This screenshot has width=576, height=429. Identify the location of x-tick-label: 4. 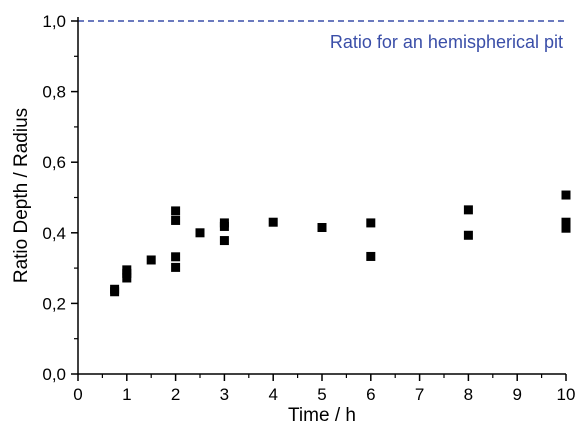
(272, 394).